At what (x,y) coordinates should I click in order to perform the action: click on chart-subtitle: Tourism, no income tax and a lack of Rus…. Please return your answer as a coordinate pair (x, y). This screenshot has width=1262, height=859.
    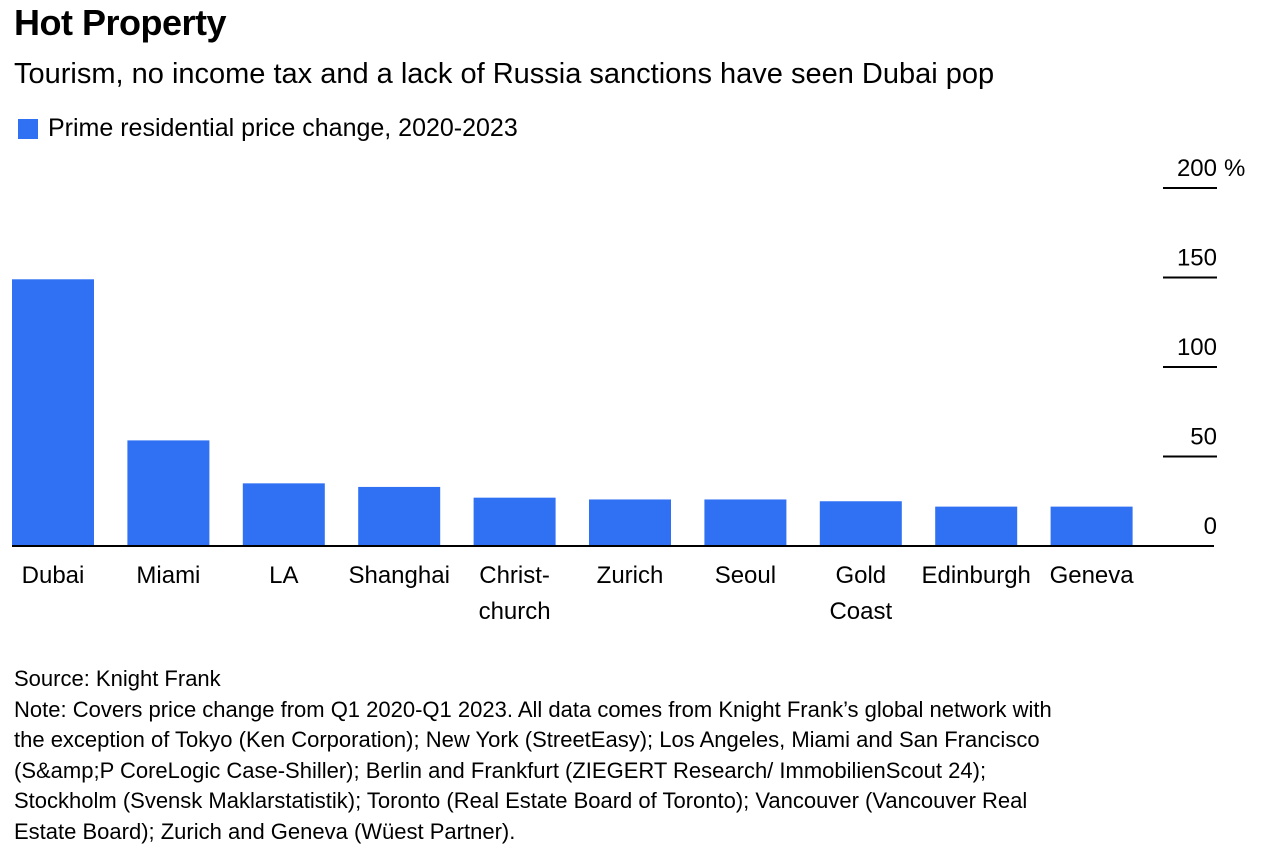
    Looking at the image, I should click on (504, 74).